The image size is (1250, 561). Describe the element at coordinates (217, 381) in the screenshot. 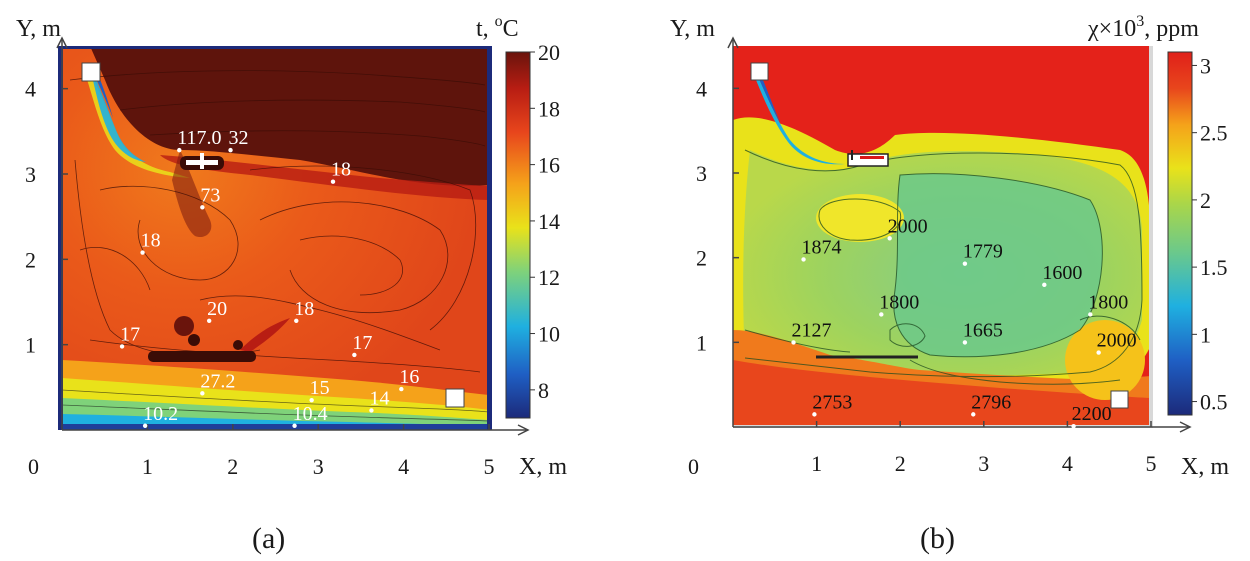

I see `panel-a-annotation-label: 27.2` at that location.